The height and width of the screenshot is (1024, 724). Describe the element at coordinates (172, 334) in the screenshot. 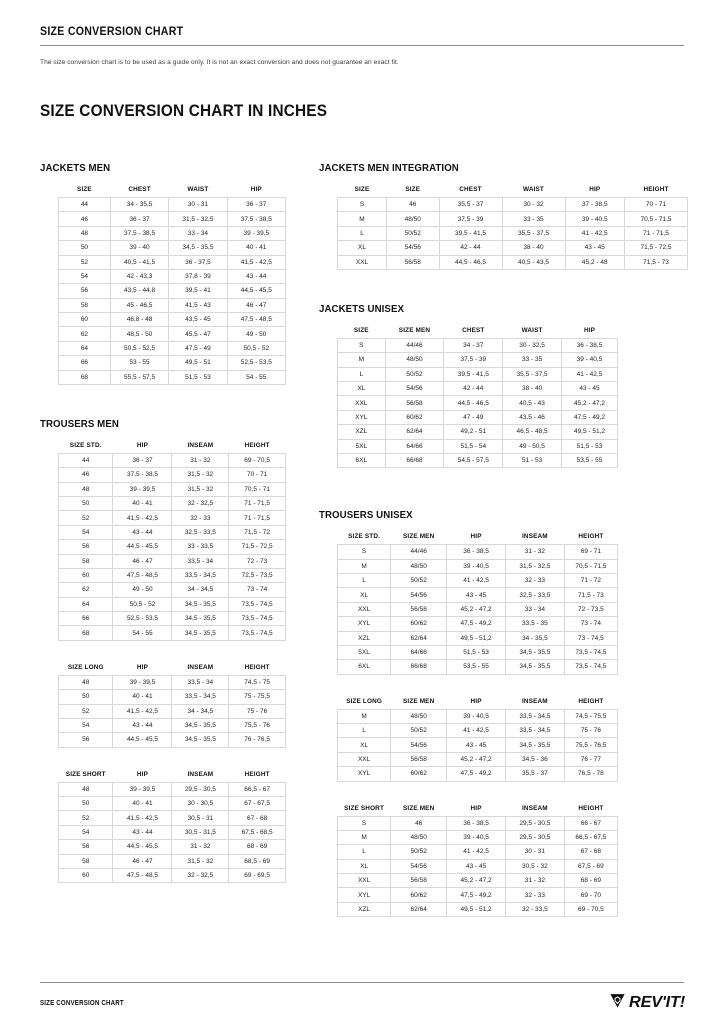

I see `table-row: 62 48,5 - 50 45,5 - 47 49 - 50` at that location.